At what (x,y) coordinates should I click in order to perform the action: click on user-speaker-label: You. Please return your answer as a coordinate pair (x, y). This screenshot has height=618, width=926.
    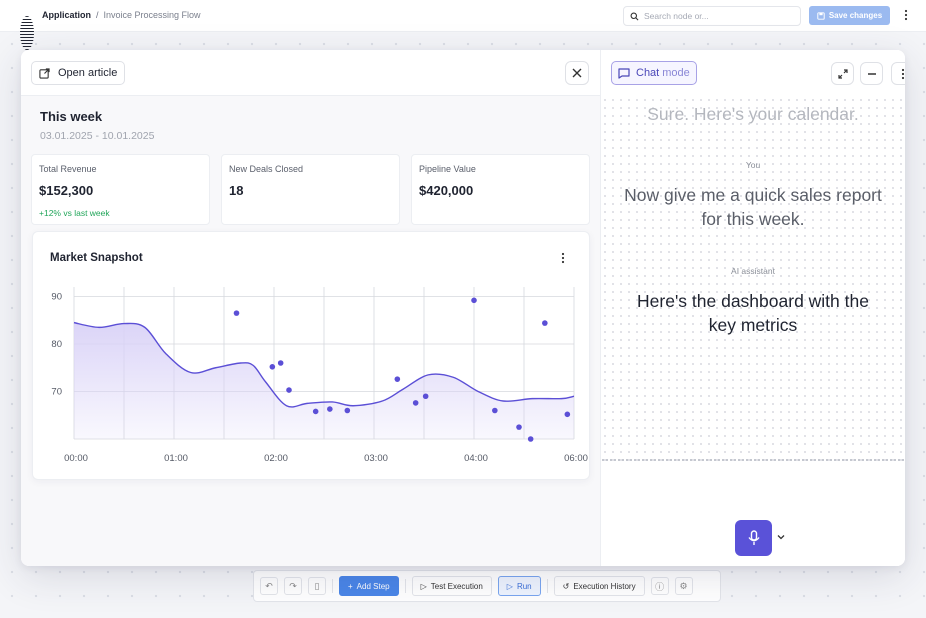
    Looking at the image, I should click on (753, 165).